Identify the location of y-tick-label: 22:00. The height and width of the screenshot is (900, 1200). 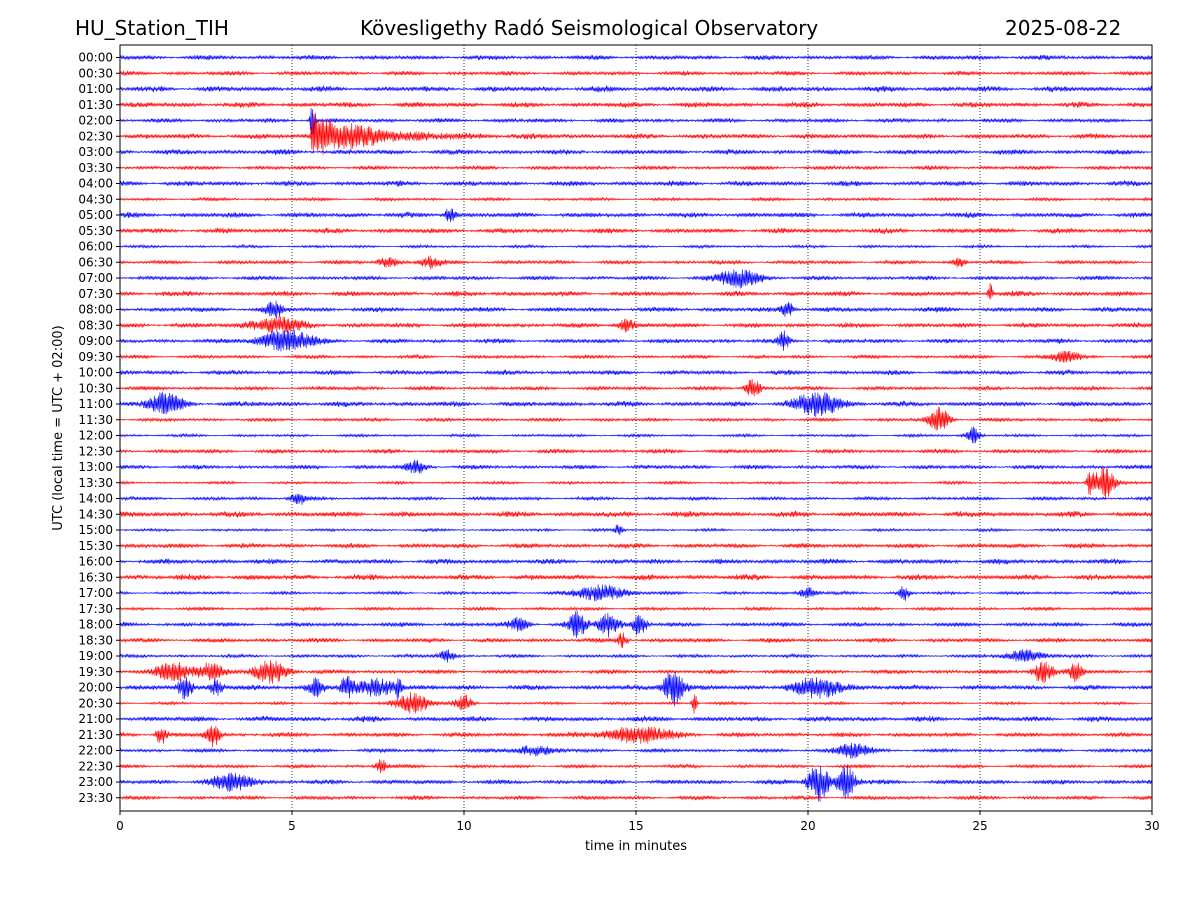
(95, 751).